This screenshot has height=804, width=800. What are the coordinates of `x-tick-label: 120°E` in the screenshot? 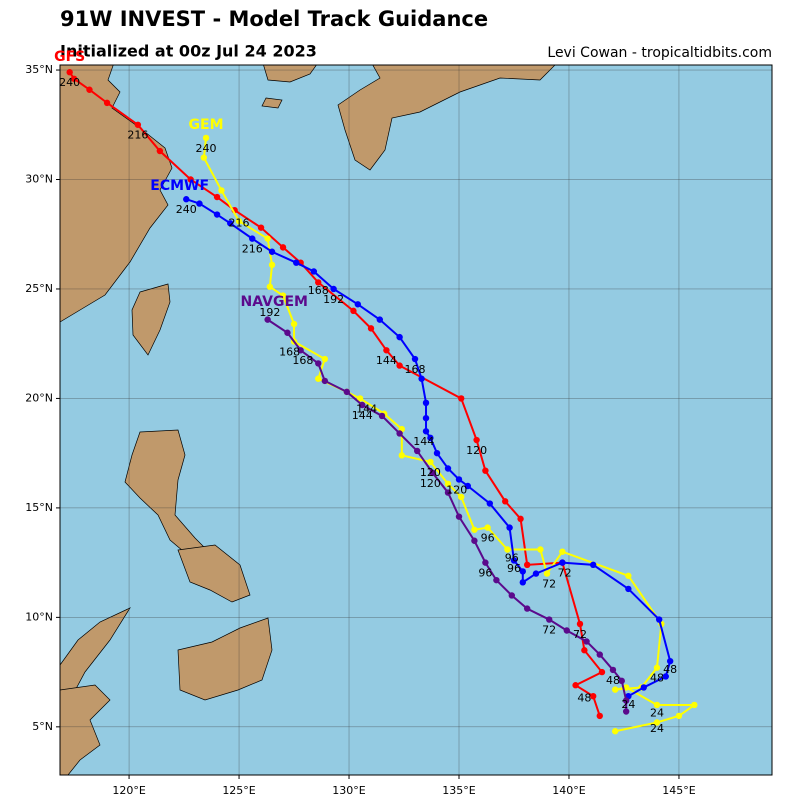 It's located at (128, 790).